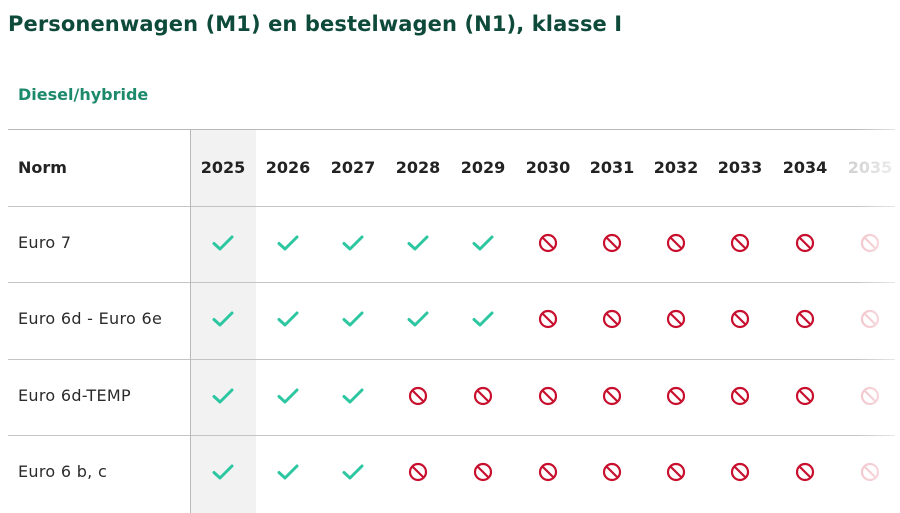  Describe the element at coordinates (418, 167) in the screenshot. I see `year-header-2028: 2028` at that location.